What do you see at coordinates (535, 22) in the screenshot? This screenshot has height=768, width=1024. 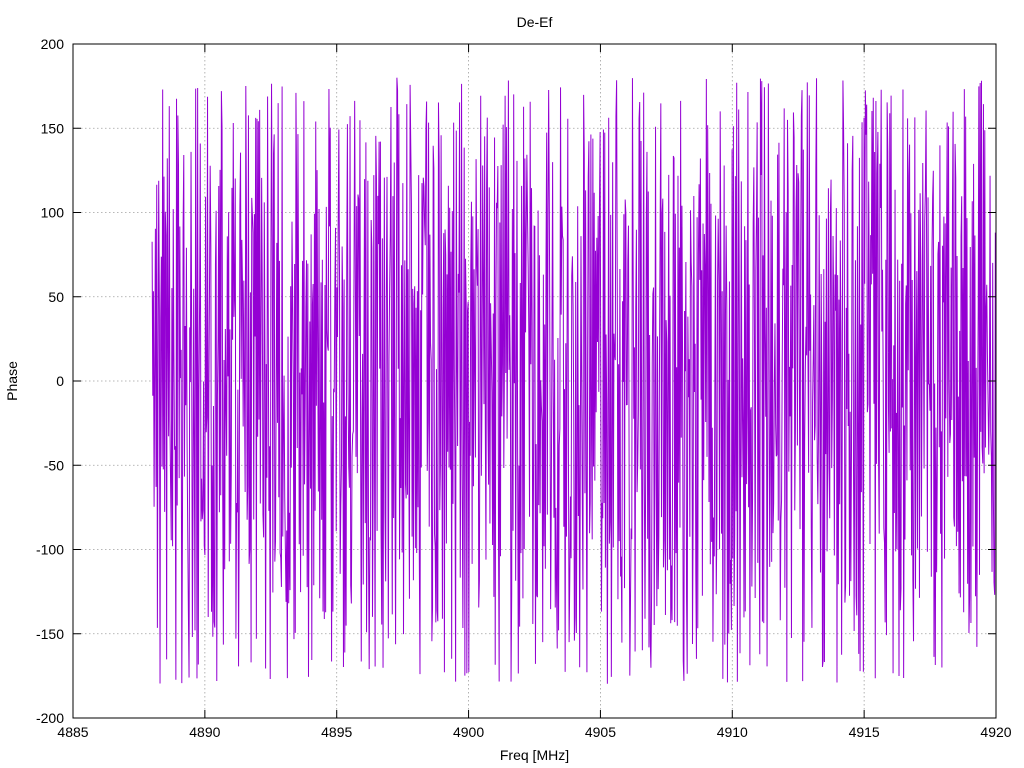 I see `chart-title: De-Ef` at bounding box center [535, 22].